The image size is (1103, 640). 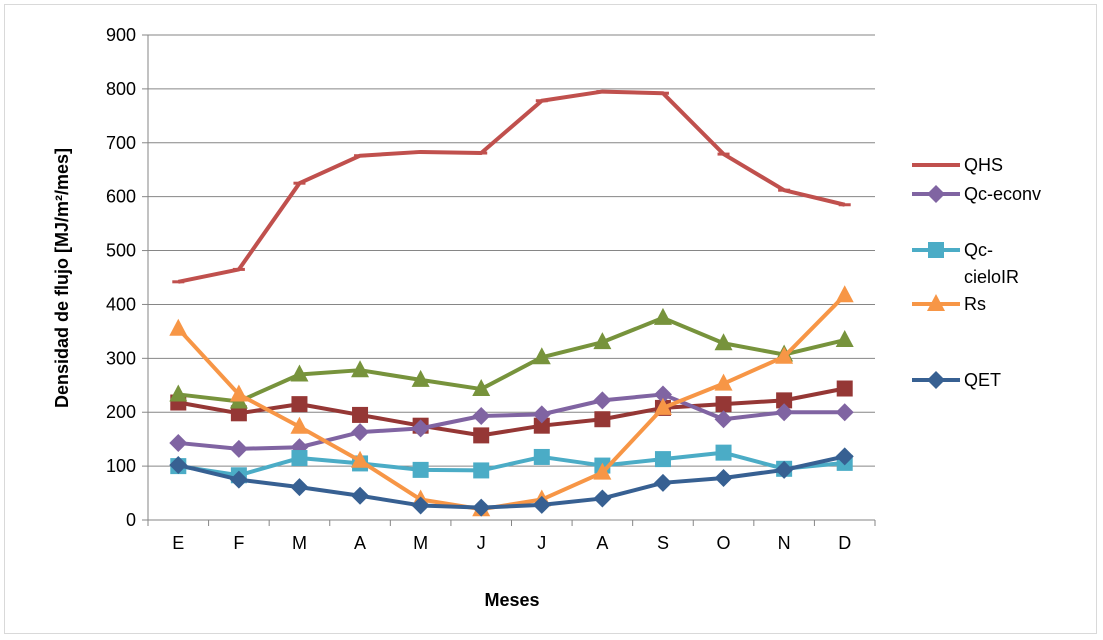 What do you see at coordinates (724, 543) in the screenshot?
I see `x-tick-label: O` at bounding box center [724, 543].